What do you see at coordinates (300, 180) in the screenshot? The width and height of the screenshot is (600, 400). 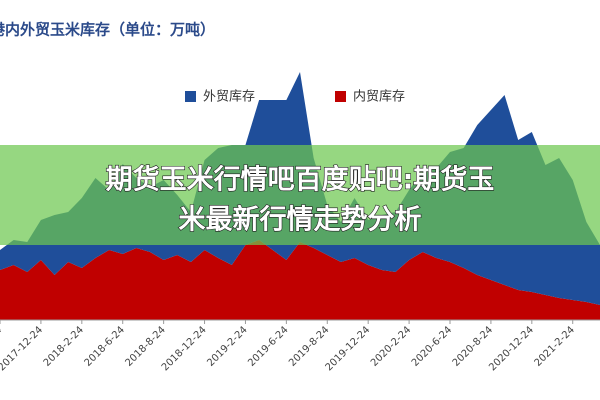 I see `banner-text: 期货玉米行情吧百度贴吧:期货玉` at bounding box center [300, 180].